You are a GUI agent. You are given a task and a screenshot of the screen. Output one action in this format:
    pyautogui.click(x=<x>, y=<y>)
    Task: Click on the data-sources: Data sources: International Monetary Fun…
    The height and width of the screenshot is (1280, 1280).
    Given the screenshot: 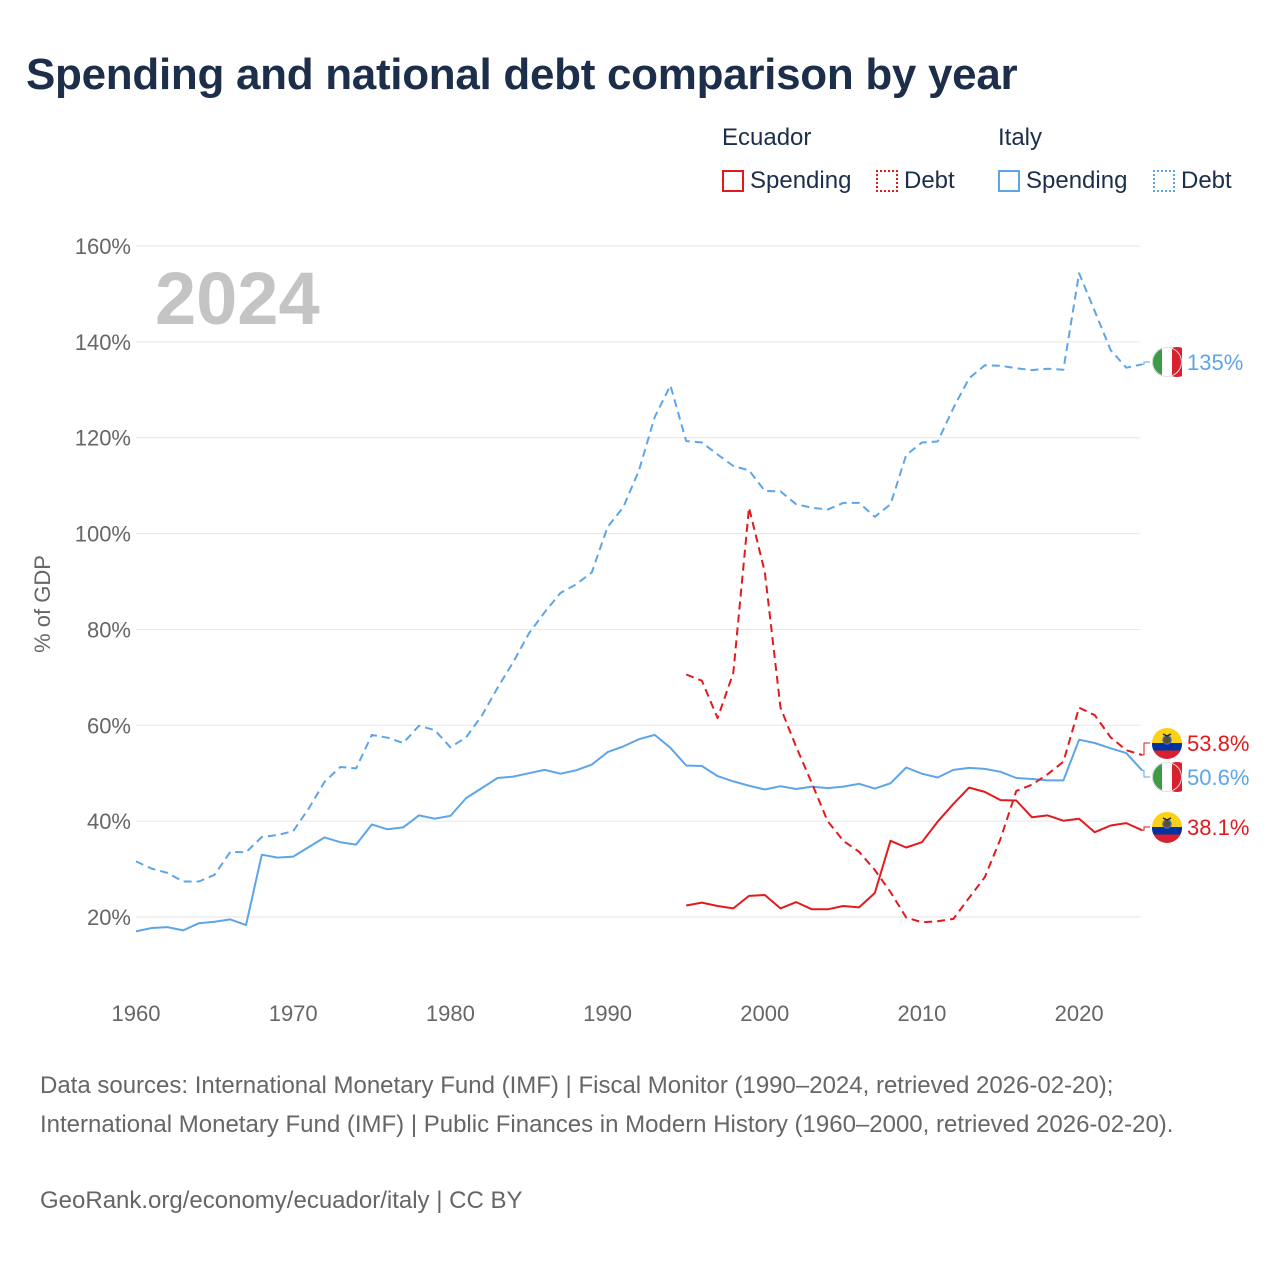 What is the action you would take?
    pyautogui.click(x=607, y=1105)
    